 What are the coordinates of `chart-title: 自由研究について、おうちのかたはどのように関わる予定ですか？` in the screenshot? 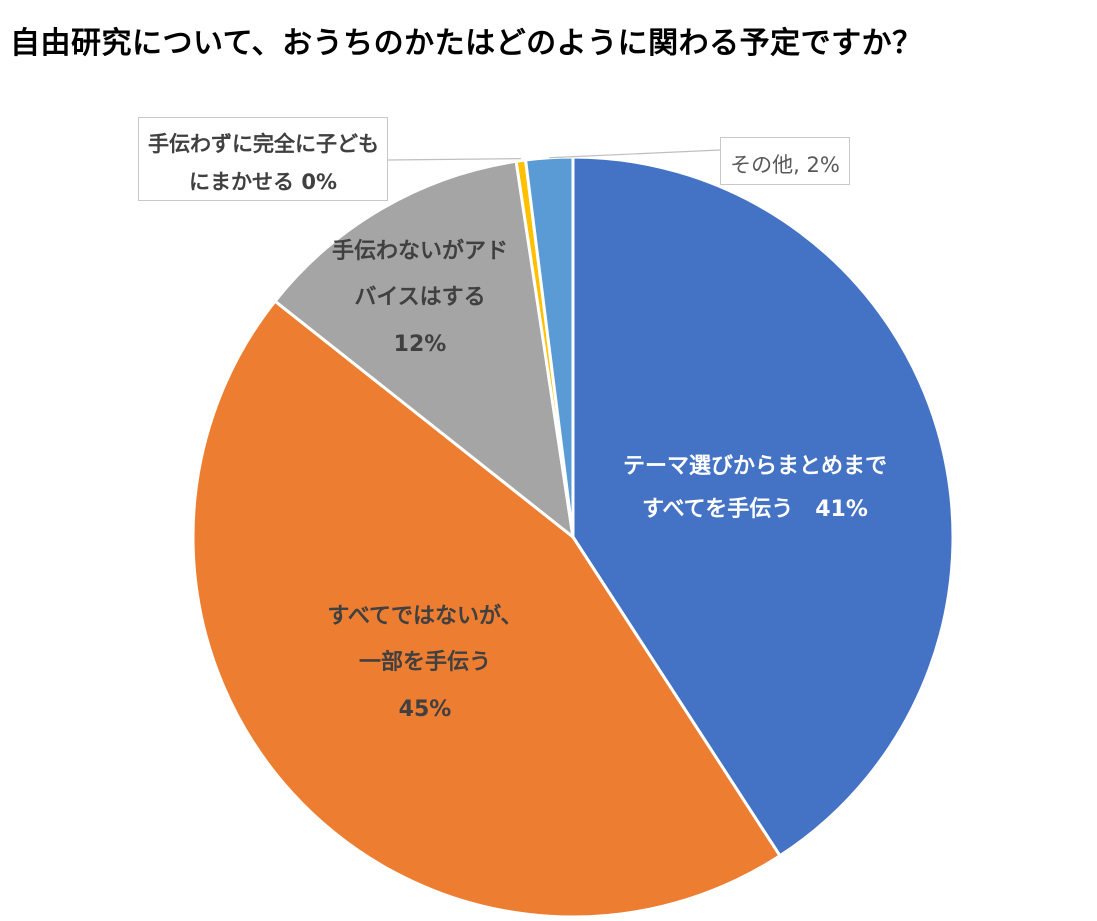 It's located at (466, 43).